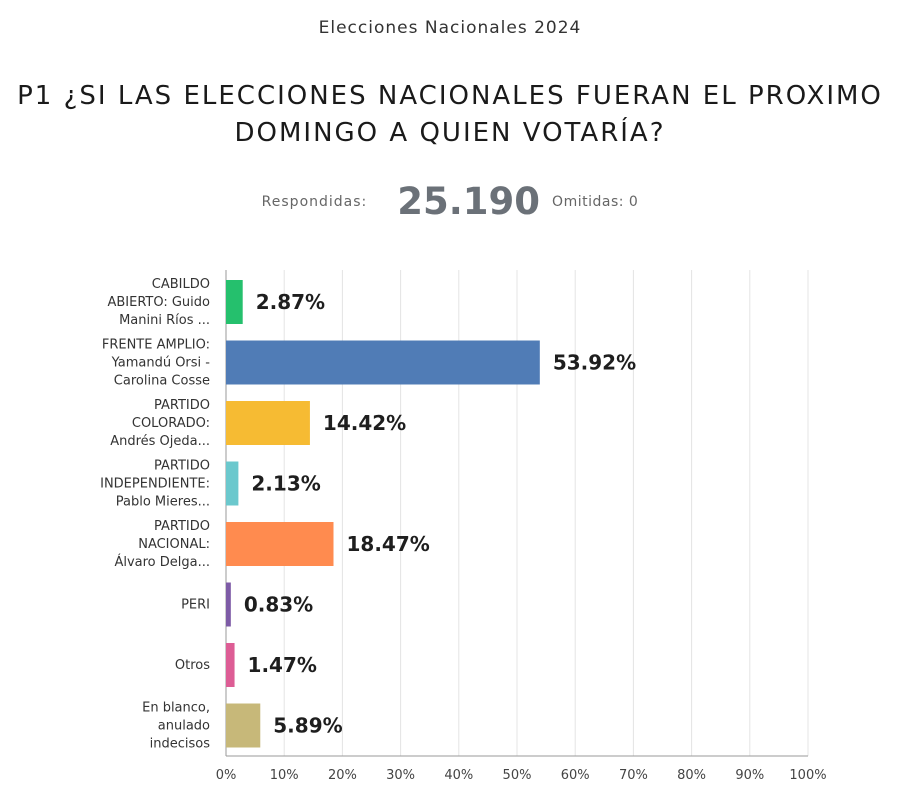 The width and height of the screenshot is (900, 801). What do you see at coordinates (364, 423) in the screenshot?
I see `value-label: 14.42%` at bounding box center [364, 423].